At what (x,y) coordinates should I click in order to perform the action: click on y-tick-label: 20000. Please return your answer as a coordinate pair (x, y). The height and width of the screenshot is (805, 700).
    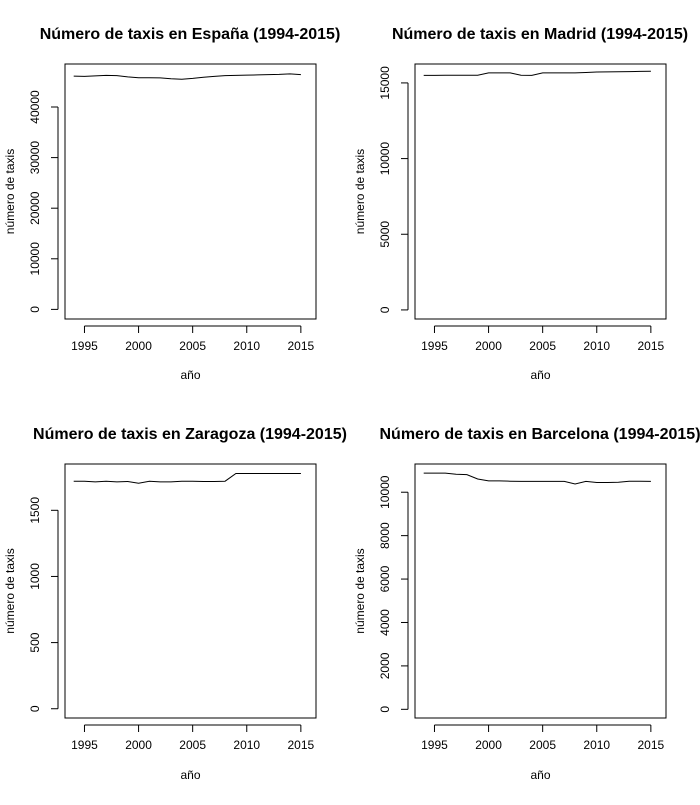
    Looking at the image, I should click on (35, 208).